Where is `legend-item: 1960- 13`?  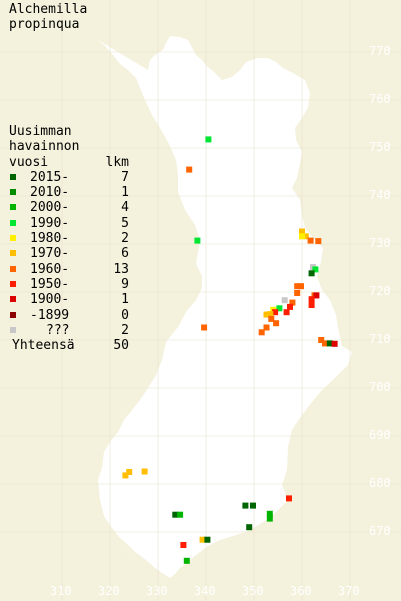 legend-item: 1960- 13 is located at coordinates (69, 269).